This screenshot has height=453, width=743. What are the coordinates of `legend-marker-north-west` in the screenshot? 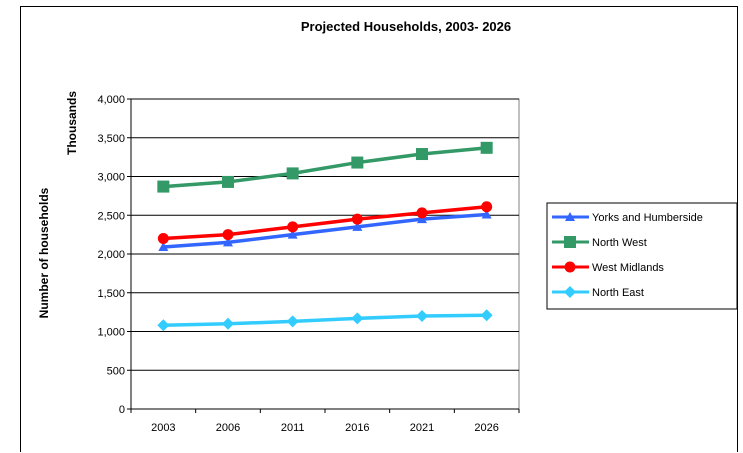 It's located at (570, 242).